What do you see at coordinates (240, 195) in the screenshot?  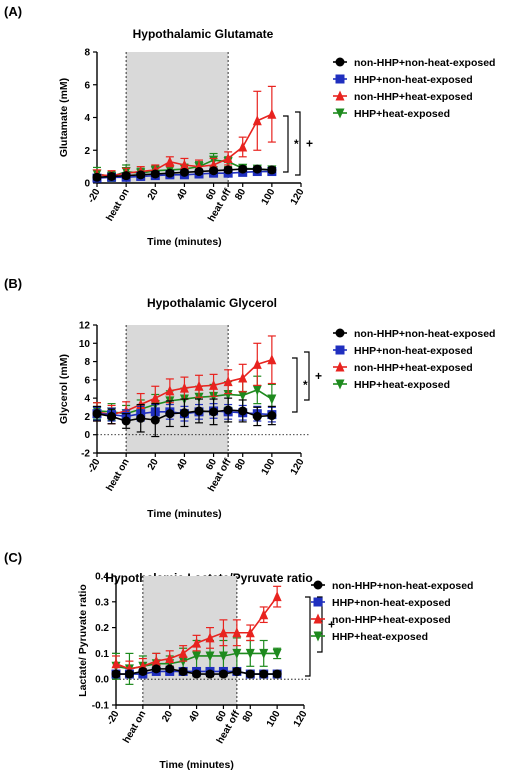 I see `x-tick-label: 80` at bounding box center [240, 195].